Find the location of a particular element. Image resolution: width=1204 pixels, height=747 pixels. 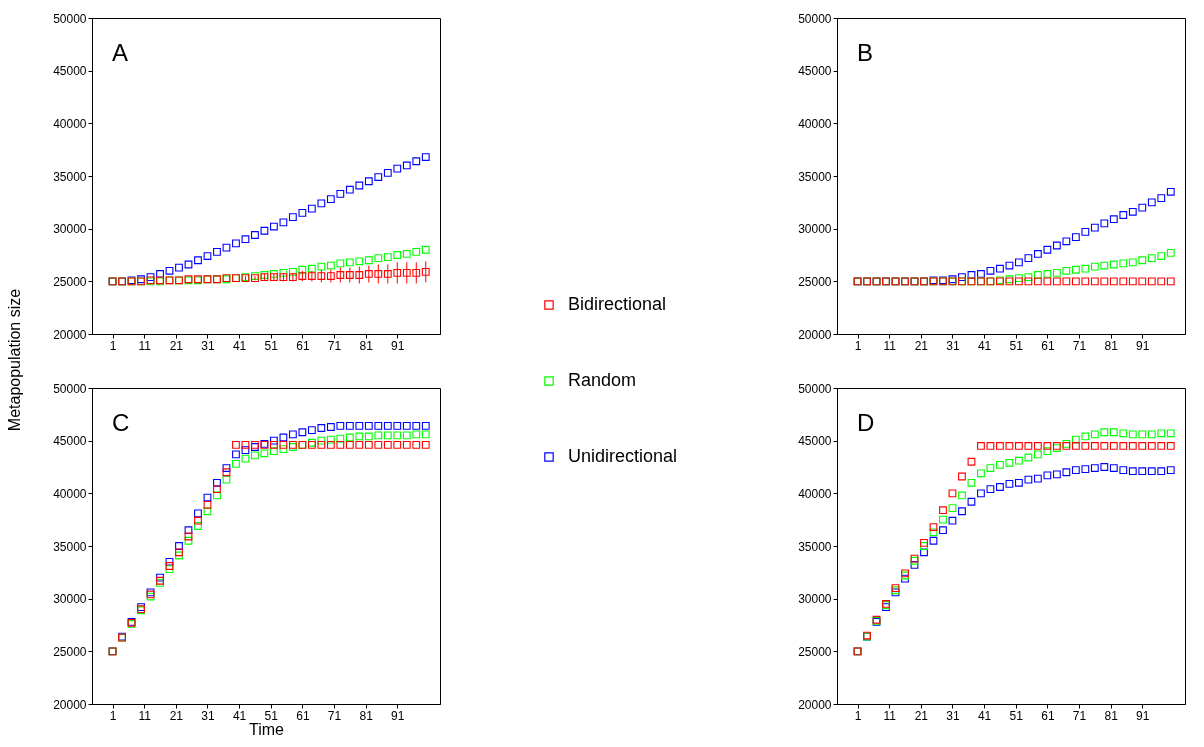

annotation: C is located at coordinates (121, 422).